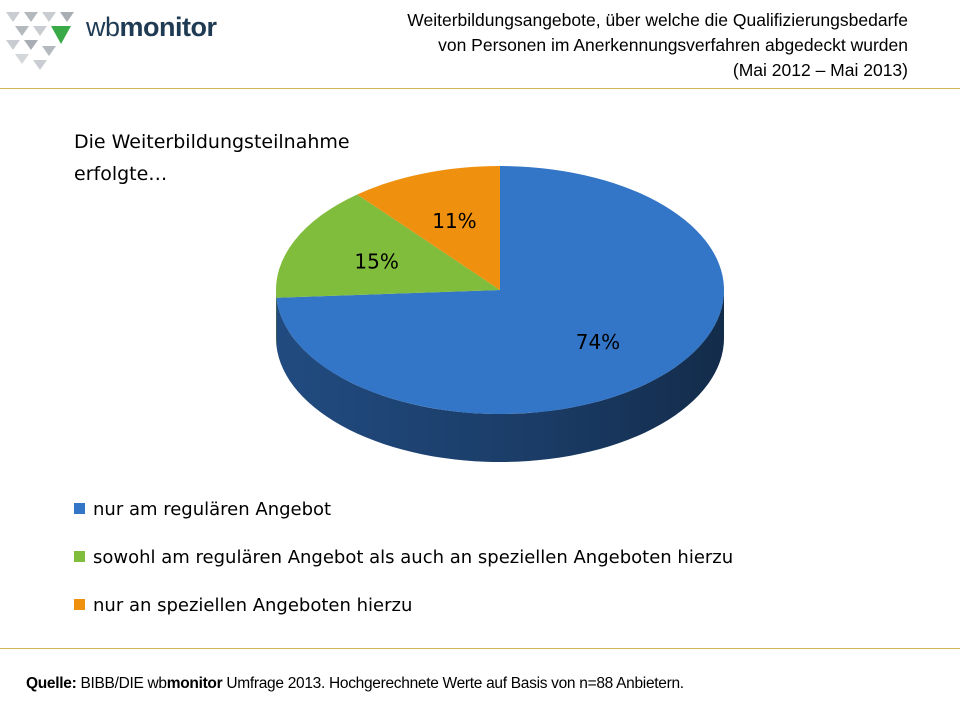 The width and height of the screenshot is (960, 720). Describe the element at coordinates (212, 509) in the screenshot. I see `legend-label-regular: nur am regulären Angebot` at that location.